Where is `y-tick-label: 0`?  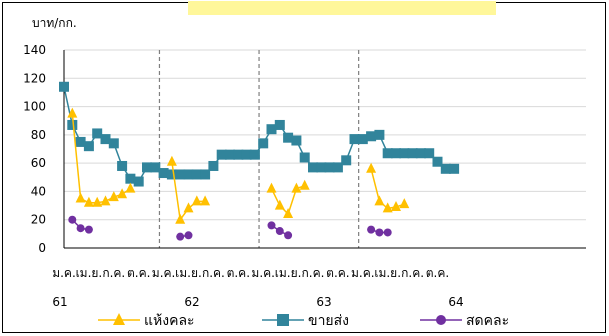 y-tick-label: 0 is located at coordinates (42, 248).